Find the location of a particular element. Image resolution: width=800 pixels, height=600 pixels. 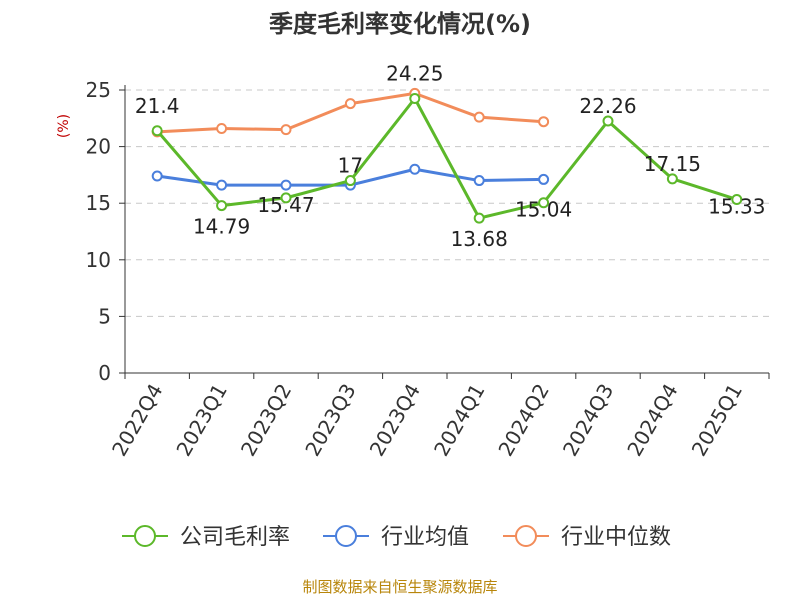

x-tick-label: 2023Q1 is located at coordinates (201, 420).